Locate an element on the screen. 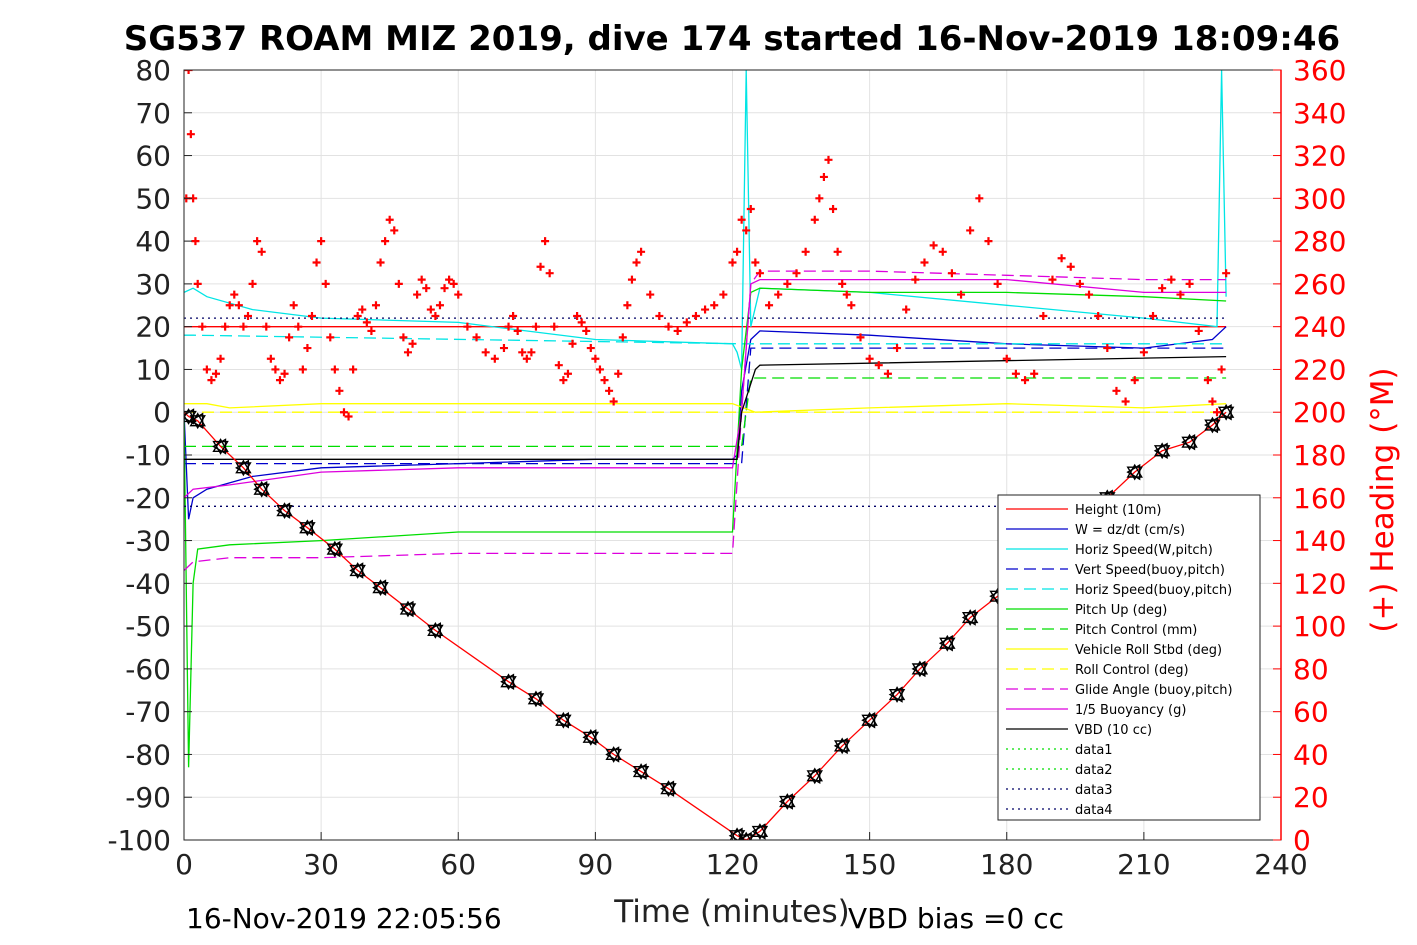  y2-tick-label: 300 is located at coordinates (1319, 198).